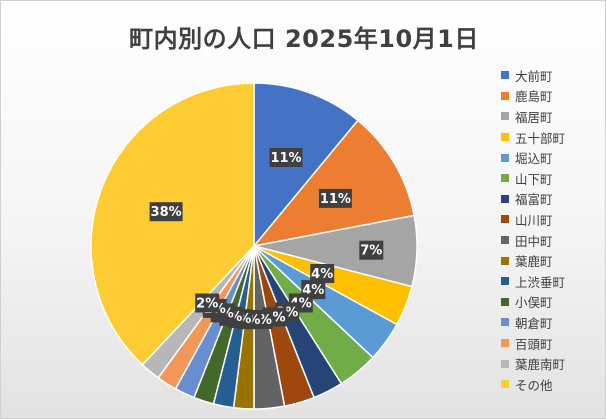 The width and height of the screenshot is (606, 420). I want to click on data-label-3: 4%, so click(322, 273).